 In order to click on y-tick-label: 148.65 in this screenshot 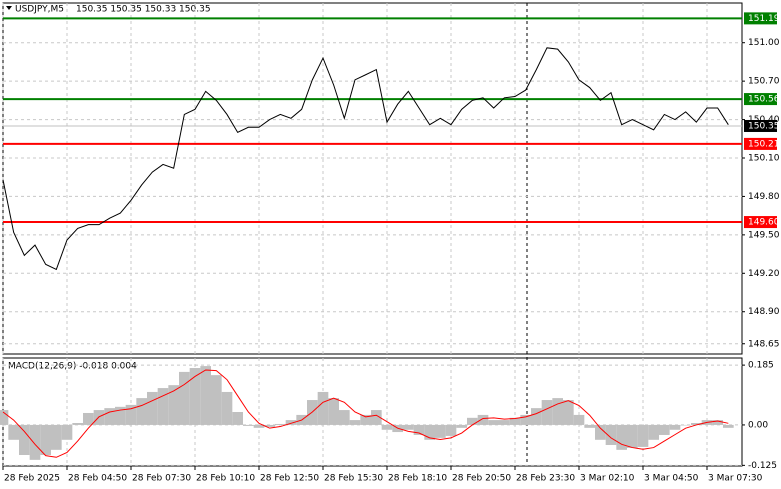, I will do `click(764, 344)`.